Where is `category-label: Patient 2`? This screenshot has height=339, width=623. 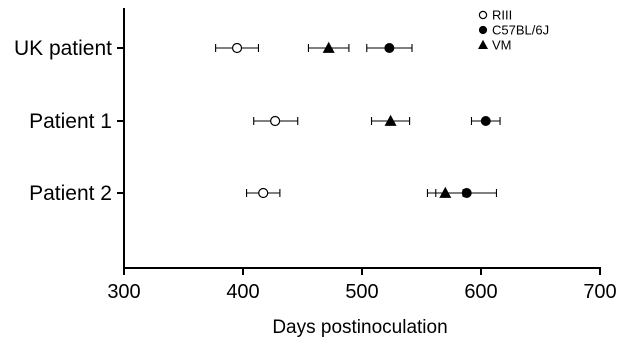 category-label: Patient 2 is located at coordinates (70, 193).